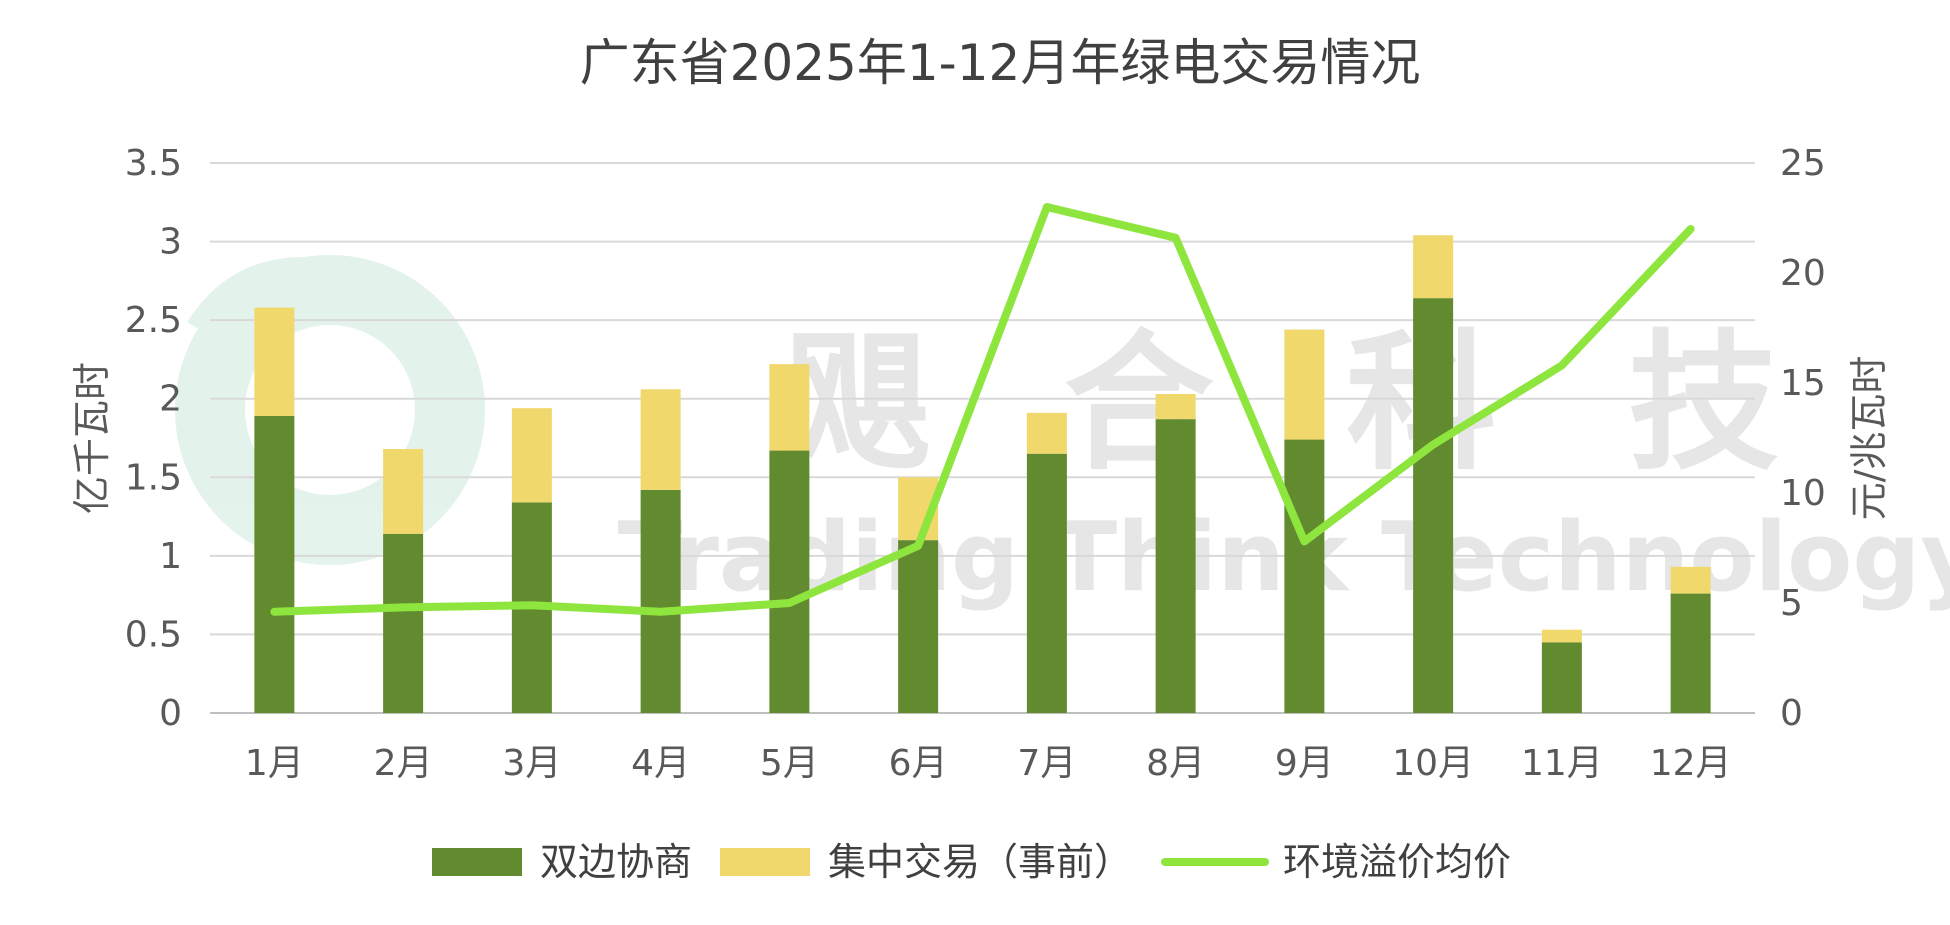  Describe the element at coordinates (1803, 273) in the screenshot. I see `y2-tick-label: 20` at that location.